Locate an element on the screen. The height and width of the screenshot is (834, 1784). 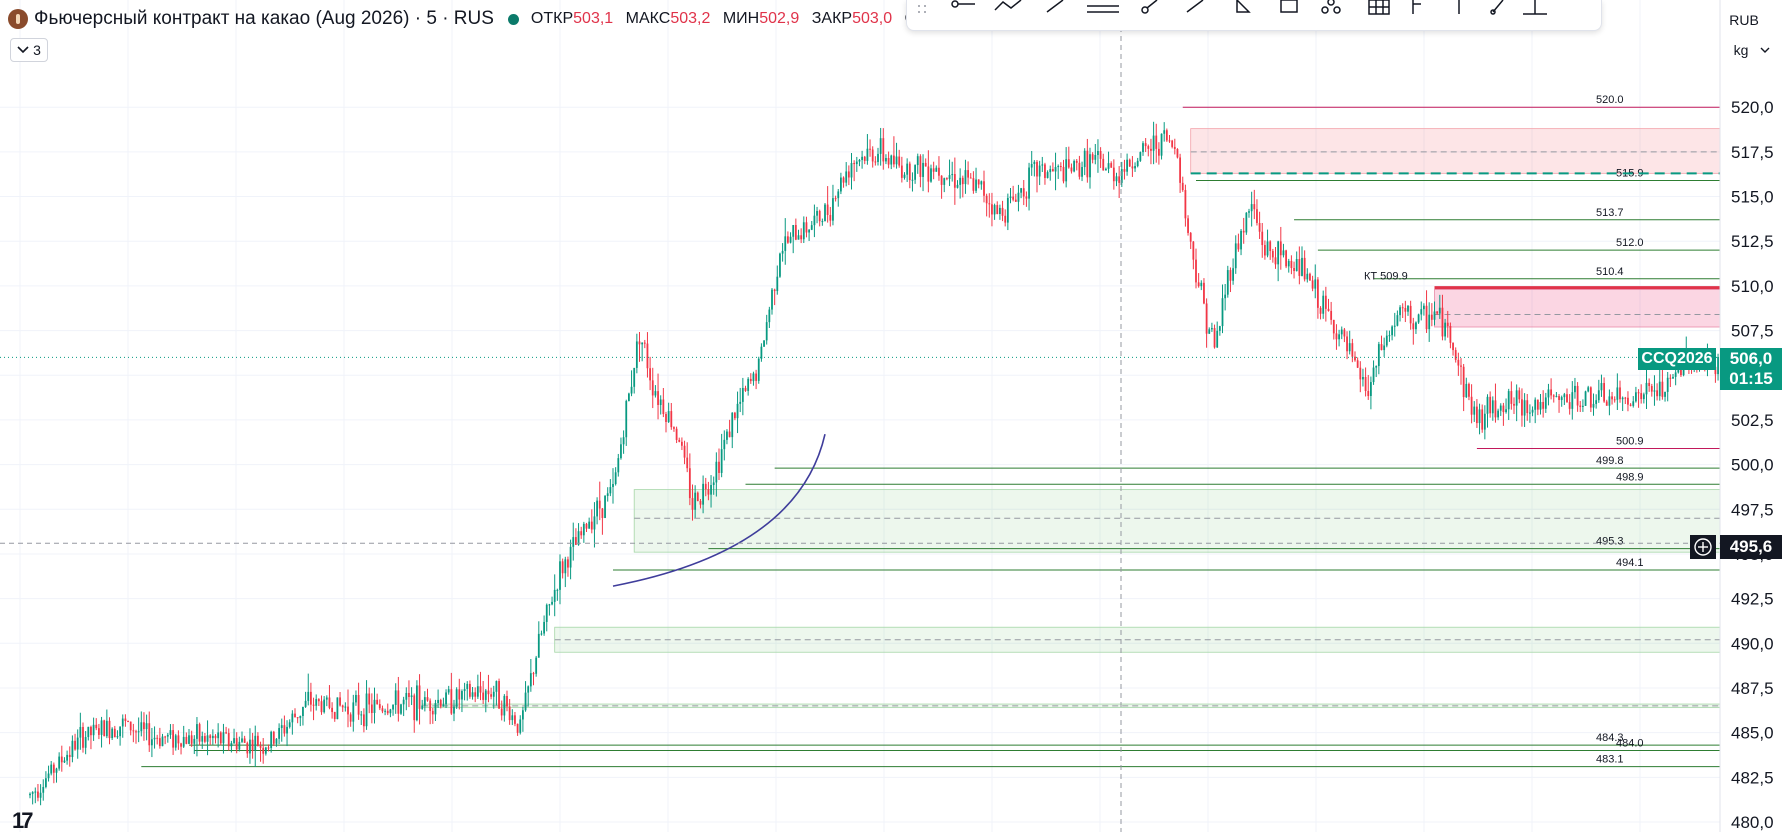
price-axis is located at coordinates (1752, 416).